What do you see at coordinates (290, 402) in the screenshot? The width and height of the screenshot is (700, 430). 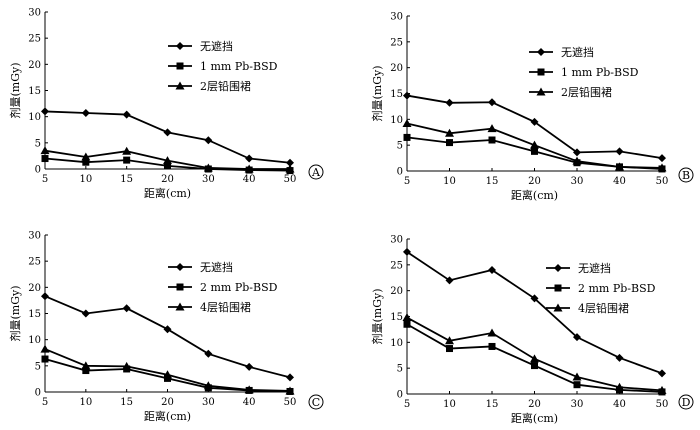 I see `x-tick-label: 50` at bounding box center [290, 402].